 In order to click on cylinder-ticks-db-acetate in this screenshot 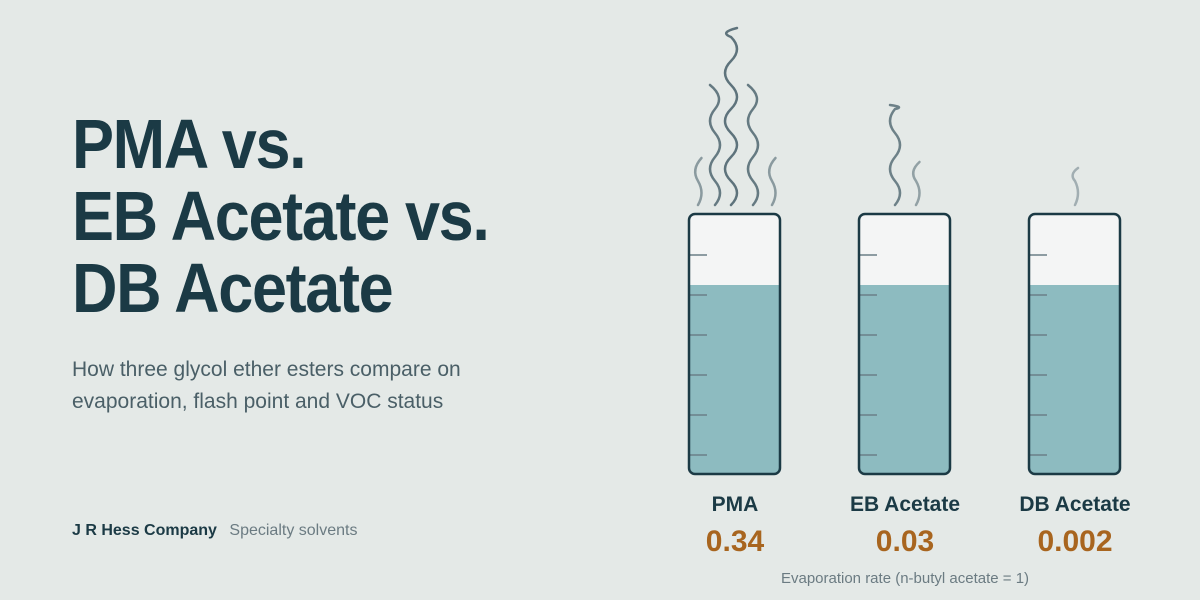, I will do `click(1038, 355)`.